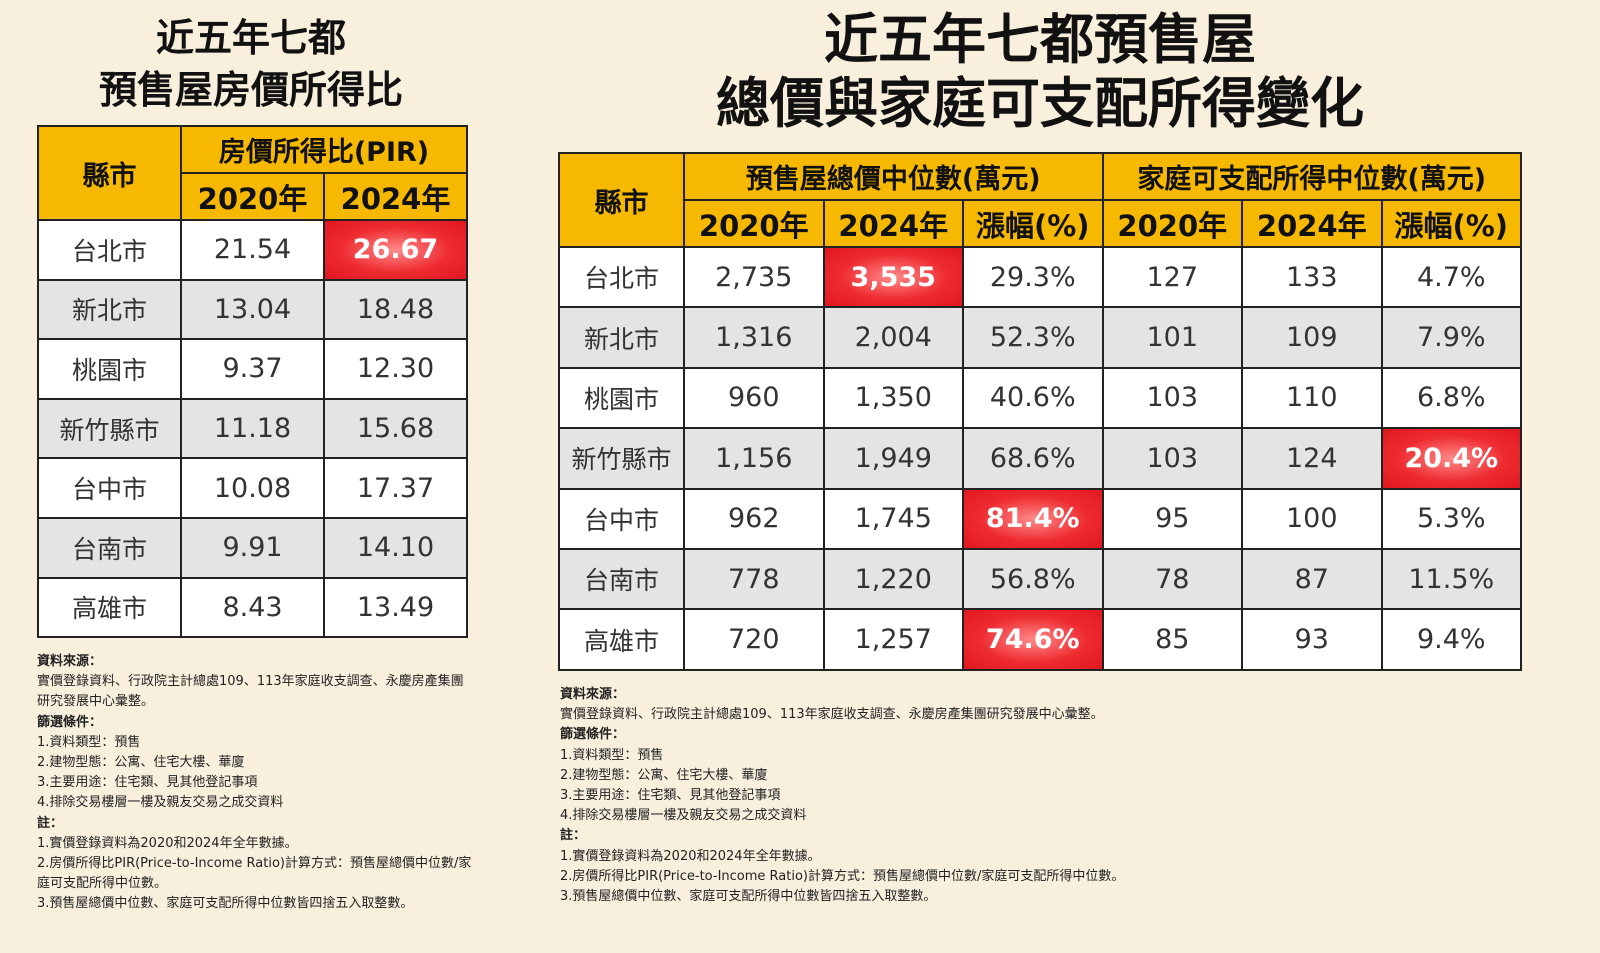 The width and height of the screenshot is (1600, 953). Describe the element at coordinates (109, 488) in the screenshot. I see `city-cell: 台中市` at that location.